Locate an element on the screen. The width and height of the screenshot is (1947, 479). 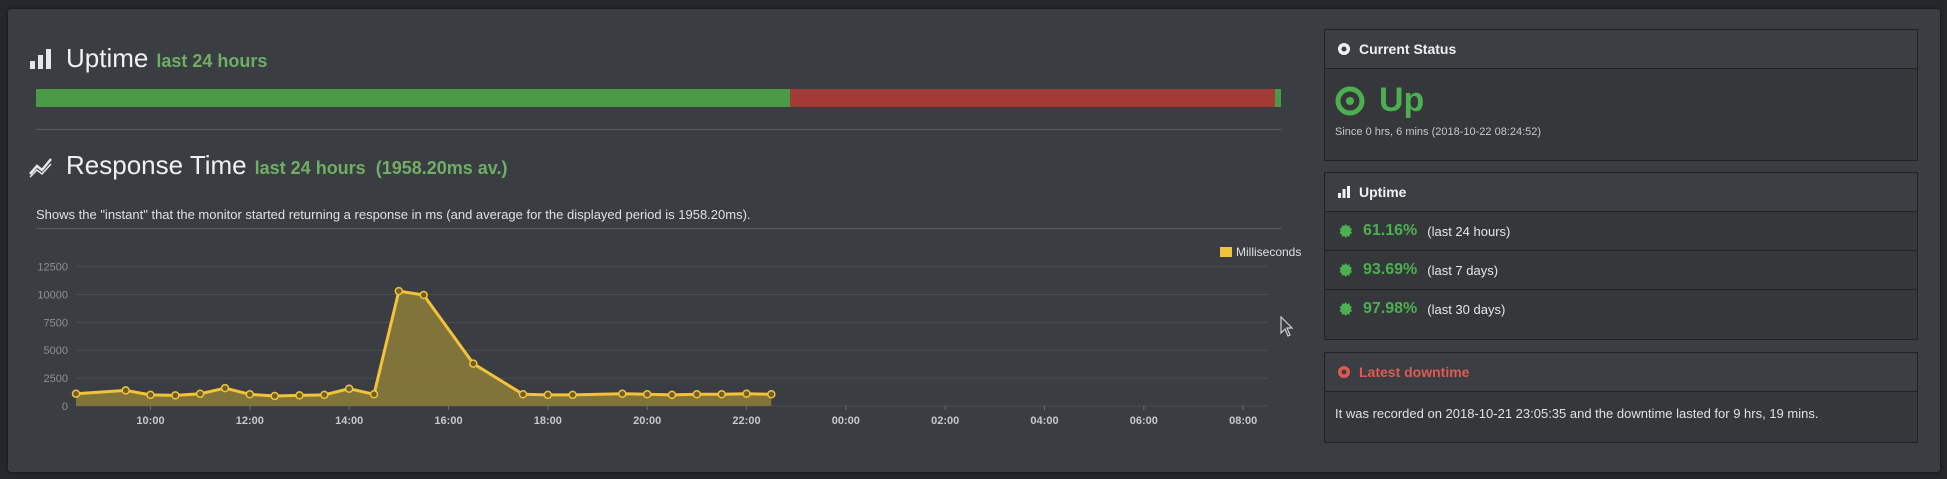
uptime-period: (last 7 days) is located at coordinates (1463, 270).